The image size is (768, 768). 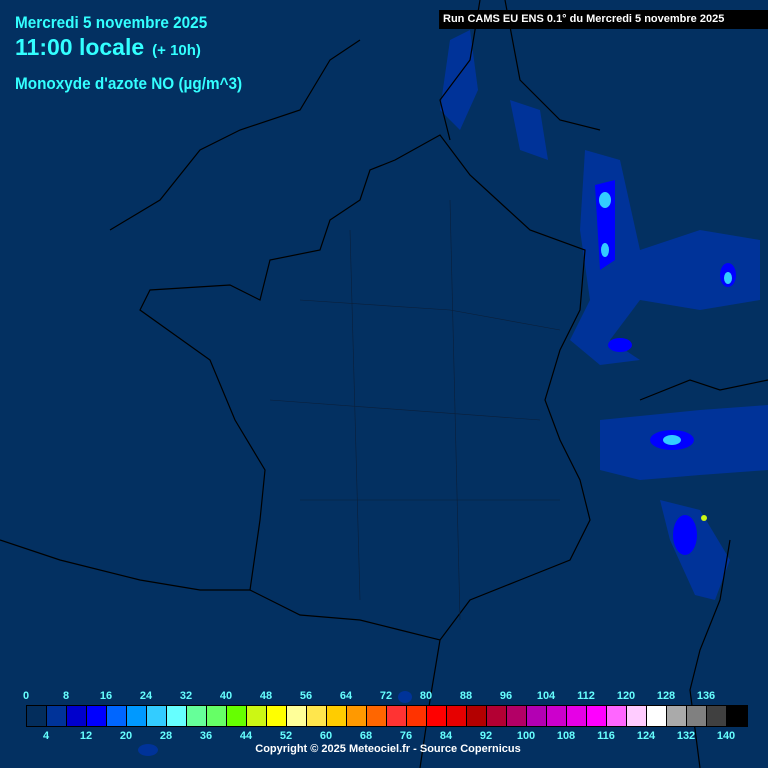 I want to click on legend-label-bottom: 100, so click(x=526, y=736).